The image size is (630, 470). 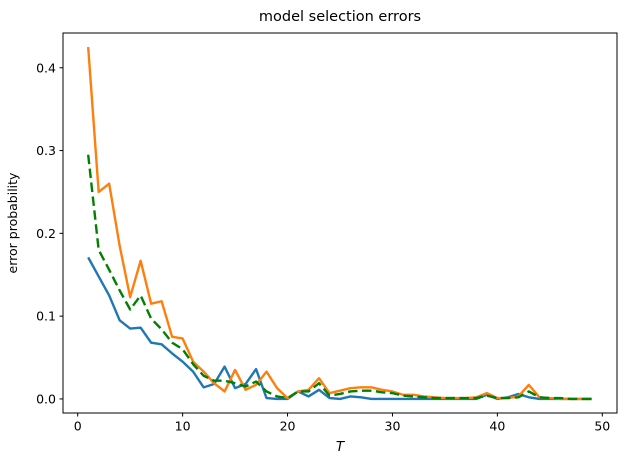 What do you see at coordinates (46, 316) in the screenshot?
I see `y-tick-label: 0.1` at bounding box center [46, 316].